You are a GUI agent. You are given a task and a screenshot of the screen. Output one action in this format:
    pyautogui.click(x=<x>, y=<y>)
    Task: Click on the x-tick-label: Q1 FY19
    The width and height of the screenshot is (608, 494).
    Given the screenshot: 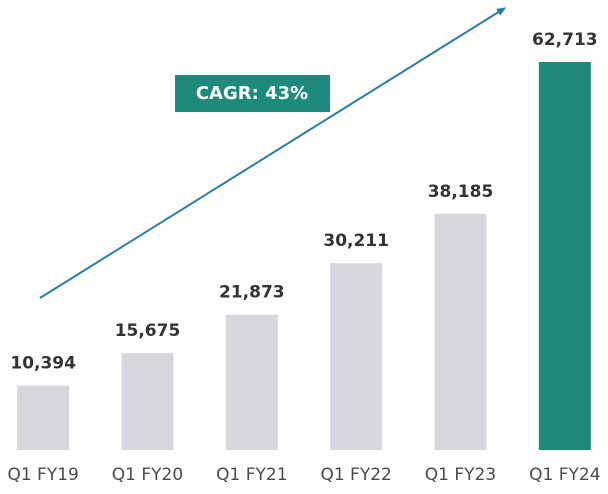 What is the action you would take?
    pyautogui.click(x=42, y=475)
    